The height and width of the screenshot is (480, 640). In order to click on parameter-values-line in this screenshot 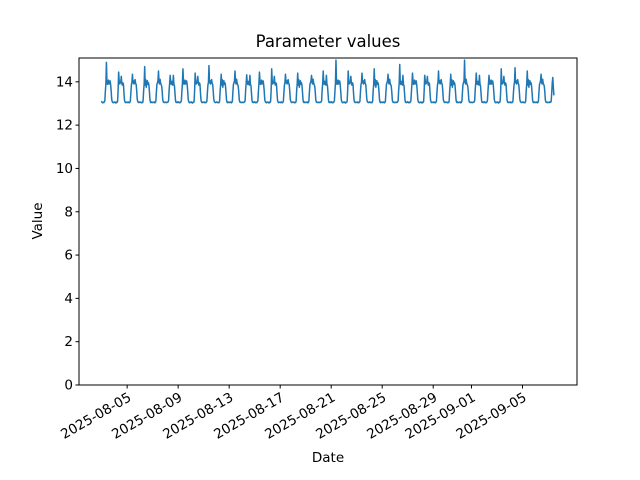, I will do `click(327, 81)`.